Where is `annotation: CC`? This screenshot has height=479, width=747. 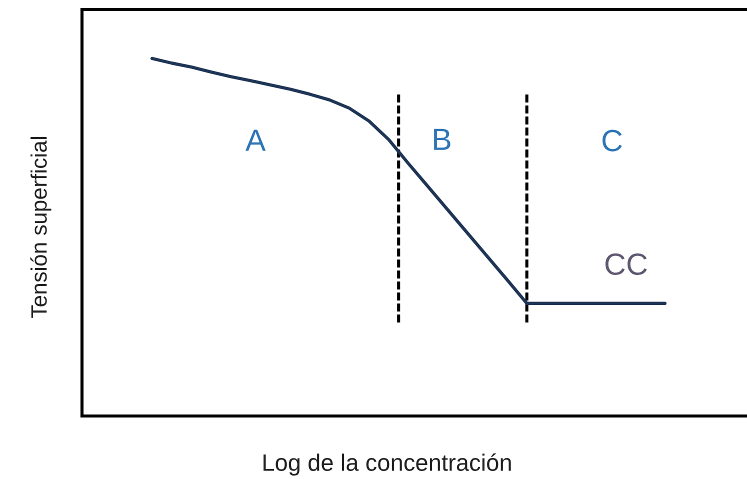 annotation: CC is located at coordinates (626, 264).